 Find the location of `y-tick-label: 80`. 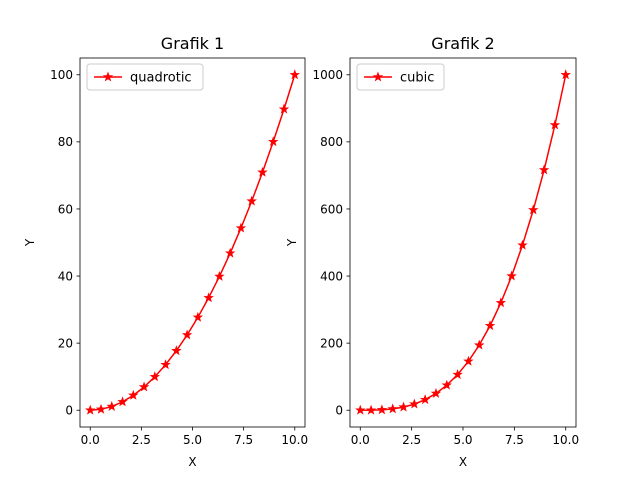

y-tick-label: 80 is located at coordinates (65, 142).